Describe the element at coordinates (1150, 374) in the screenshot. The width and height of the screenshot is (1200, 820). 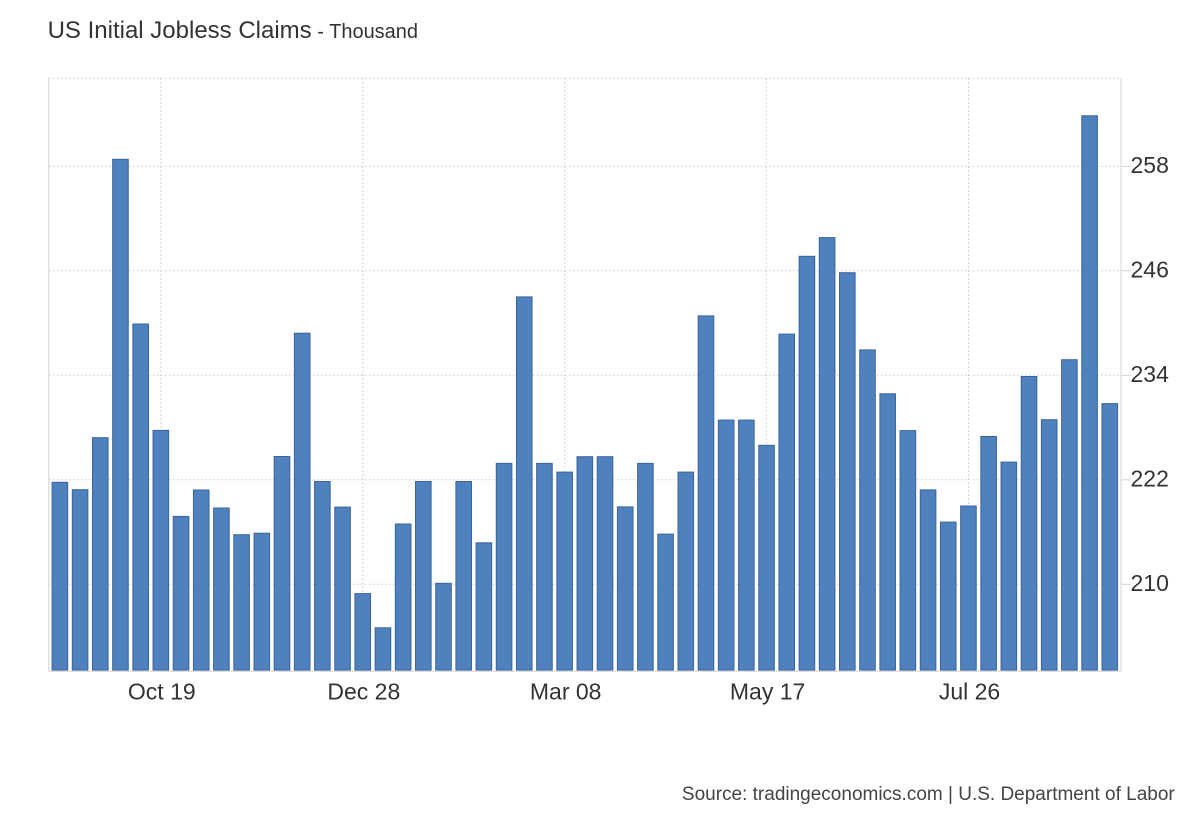
I see `svg-text: 234` at that location.